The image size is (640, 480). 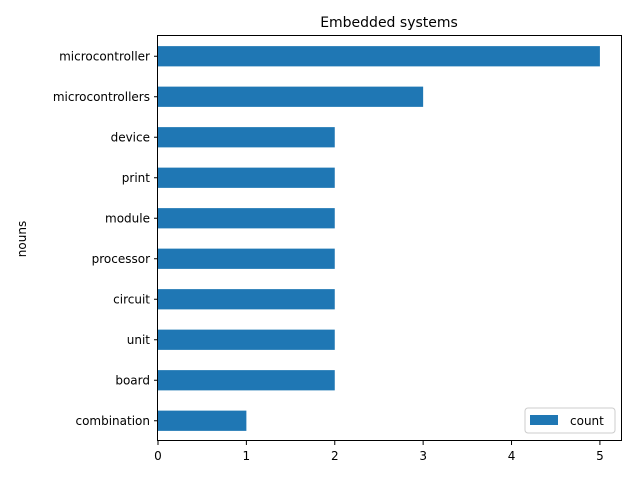 What do you see at coordinates (112, 421) in the screenshot?
I see `y-tick-label: combination` at bounding box center [112, 421].